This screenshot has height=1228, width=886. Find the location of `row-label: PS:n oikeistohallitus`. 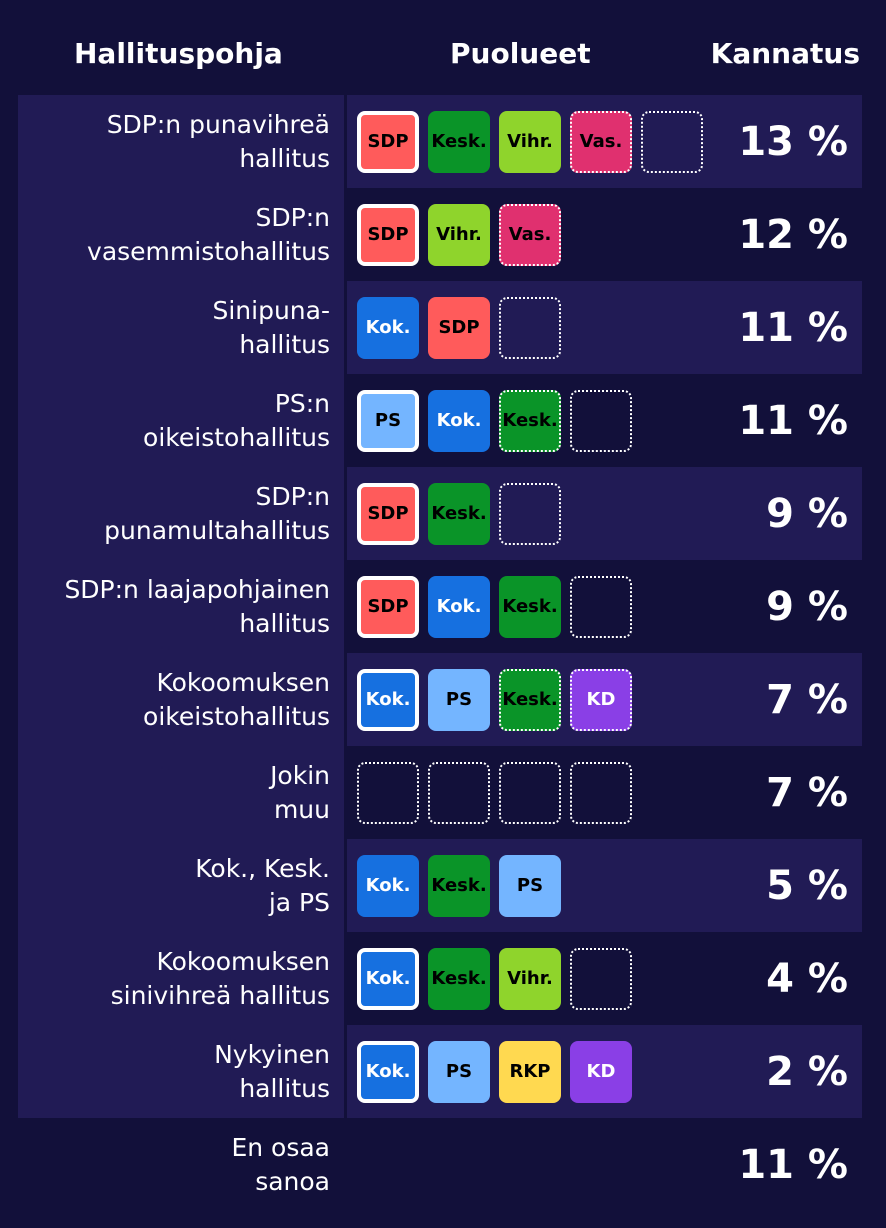

row-label: PS:n oikeistohallitus is located at coordinates (181, 420).